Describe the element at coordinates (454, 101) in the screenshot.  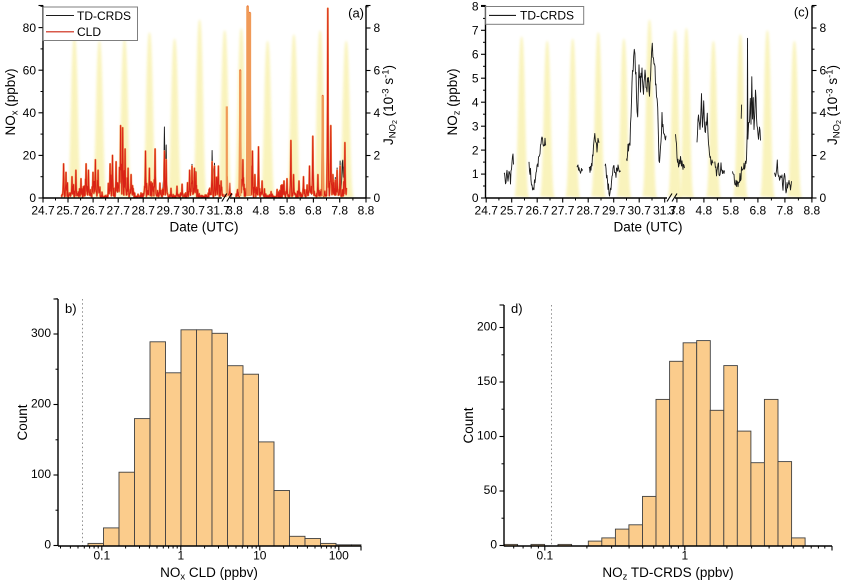
I see `svg-text: NOz (ppbv)` at that location.